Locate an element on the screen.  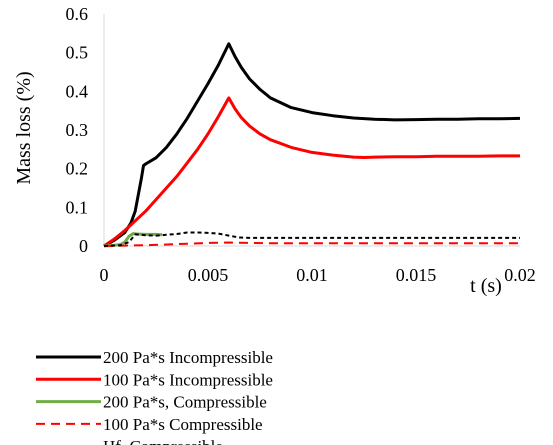
x-tick-label: 0.01 is located at coordinates (312, 275).